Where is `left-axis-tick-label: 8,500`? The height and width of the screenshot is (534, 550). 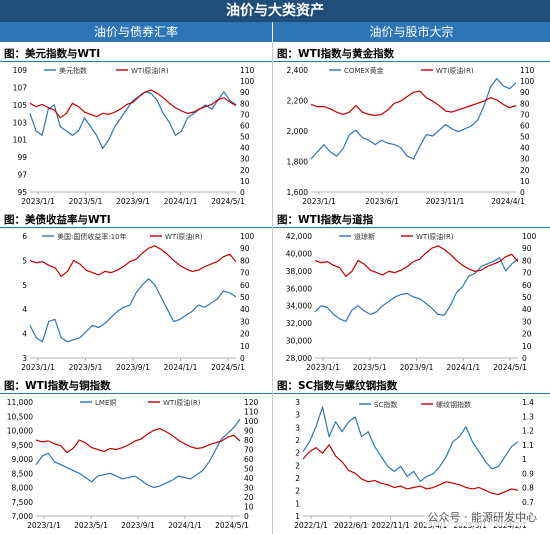
left-axis-tick-label: 8,500 is located at coordinates (23, 473).